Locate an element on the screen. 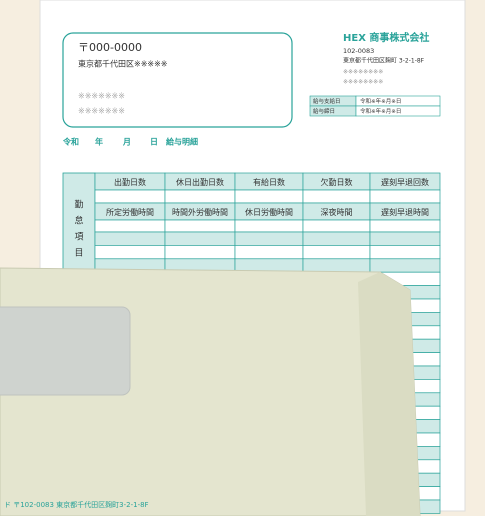 Image resolution: width=485 pixels, height=516 pixels. header-label: 所定労働時間 is located at coordinates (130, 212).